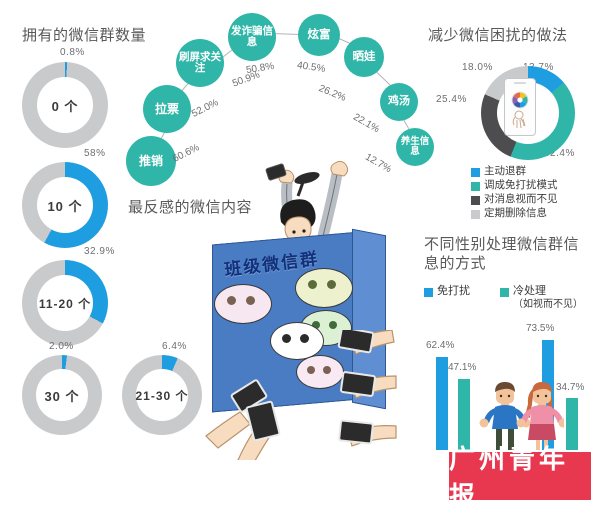  What do you see at coordinates (529, 291) in the screenshot?
I see `legend-label: 冷处理` at bounding box center [529, 291].